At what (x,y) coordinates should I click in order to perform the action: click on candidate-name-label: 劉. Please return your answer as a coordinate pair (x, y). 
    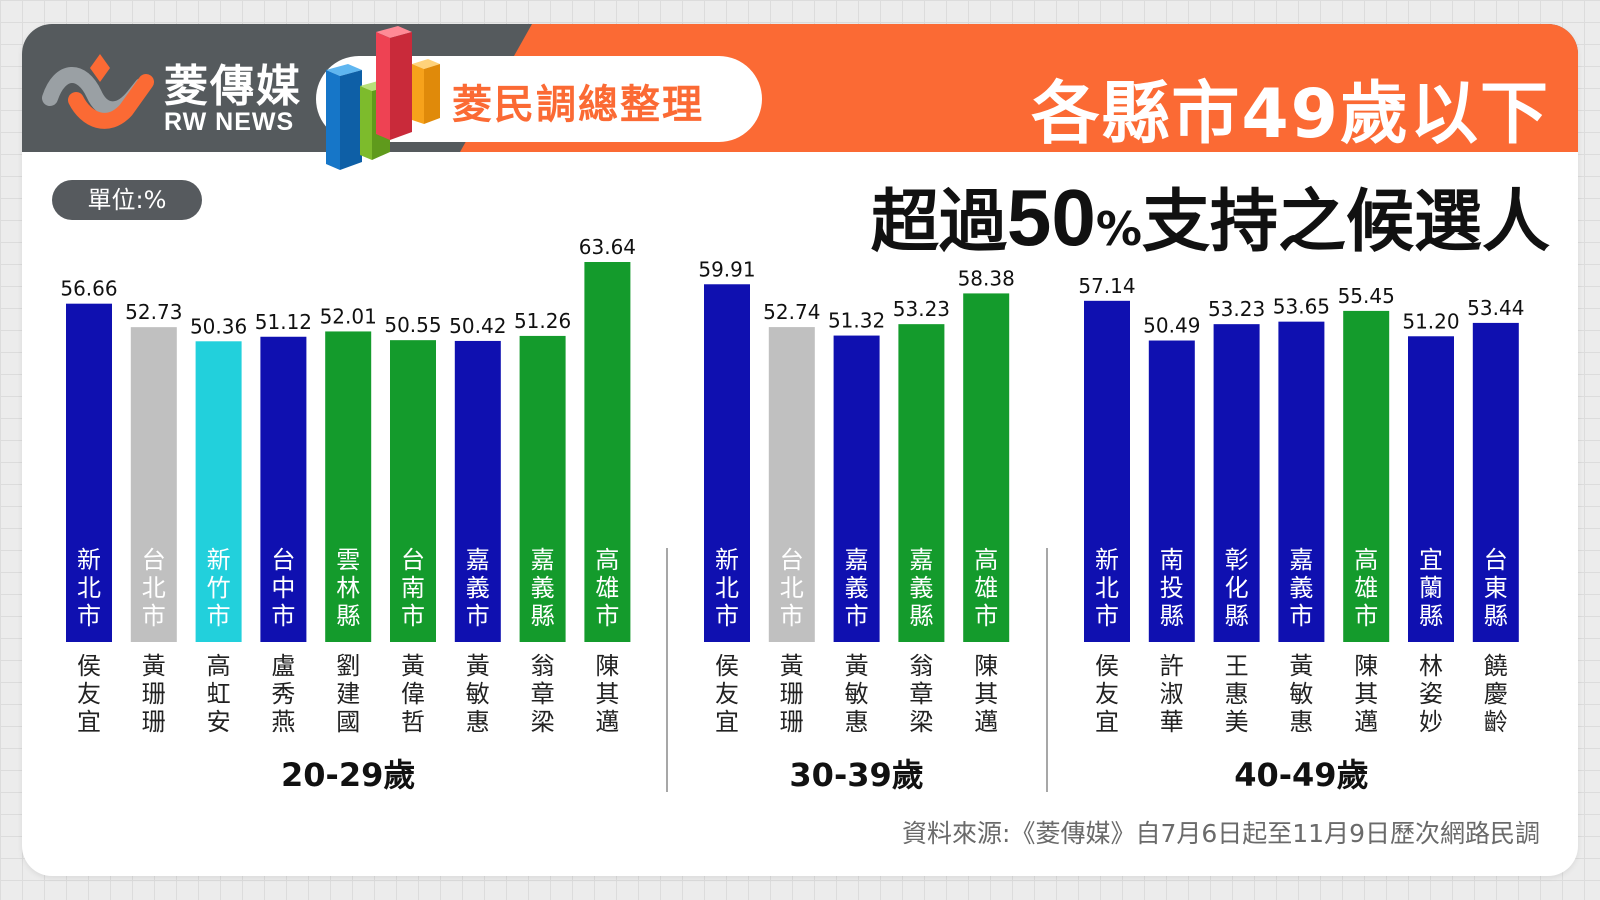
    Looking at the image, I should click on (348, 666).